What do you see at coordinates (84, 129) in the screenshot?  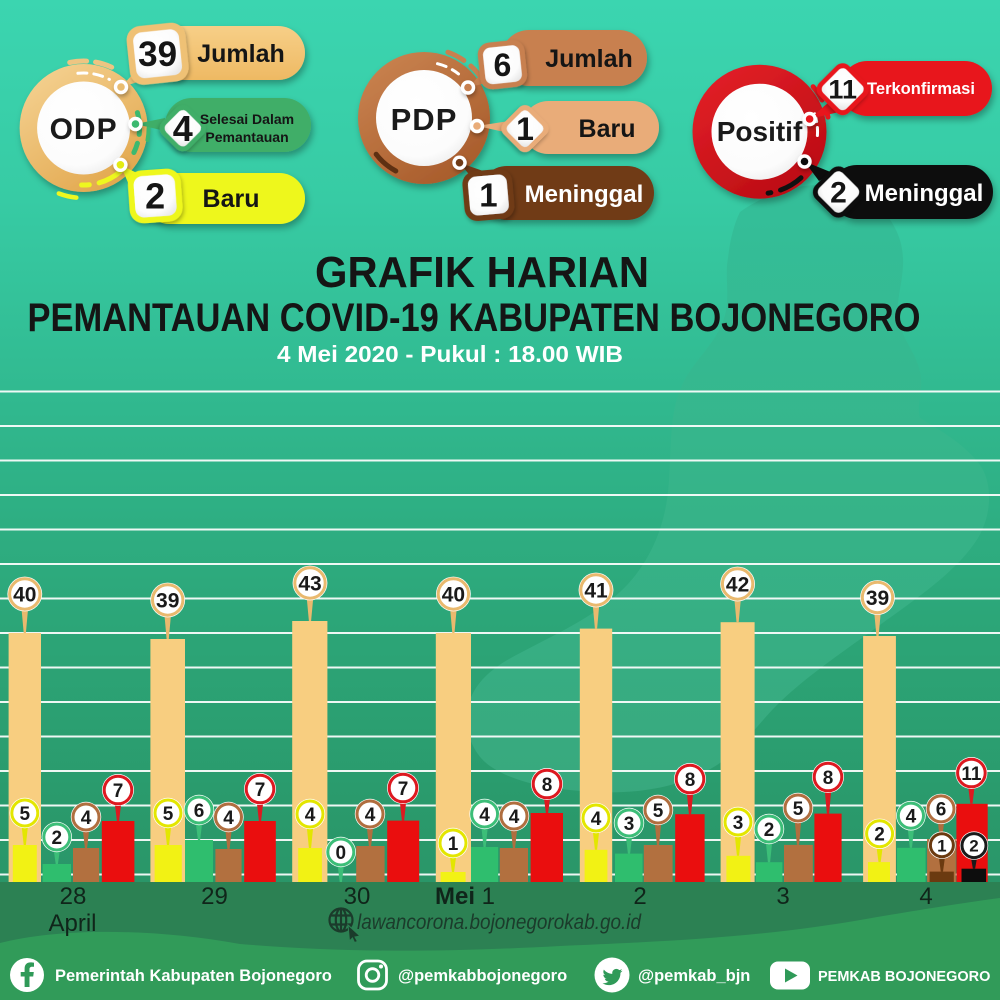 I see `svg-text: ODP` at bounding box center [84, 129].